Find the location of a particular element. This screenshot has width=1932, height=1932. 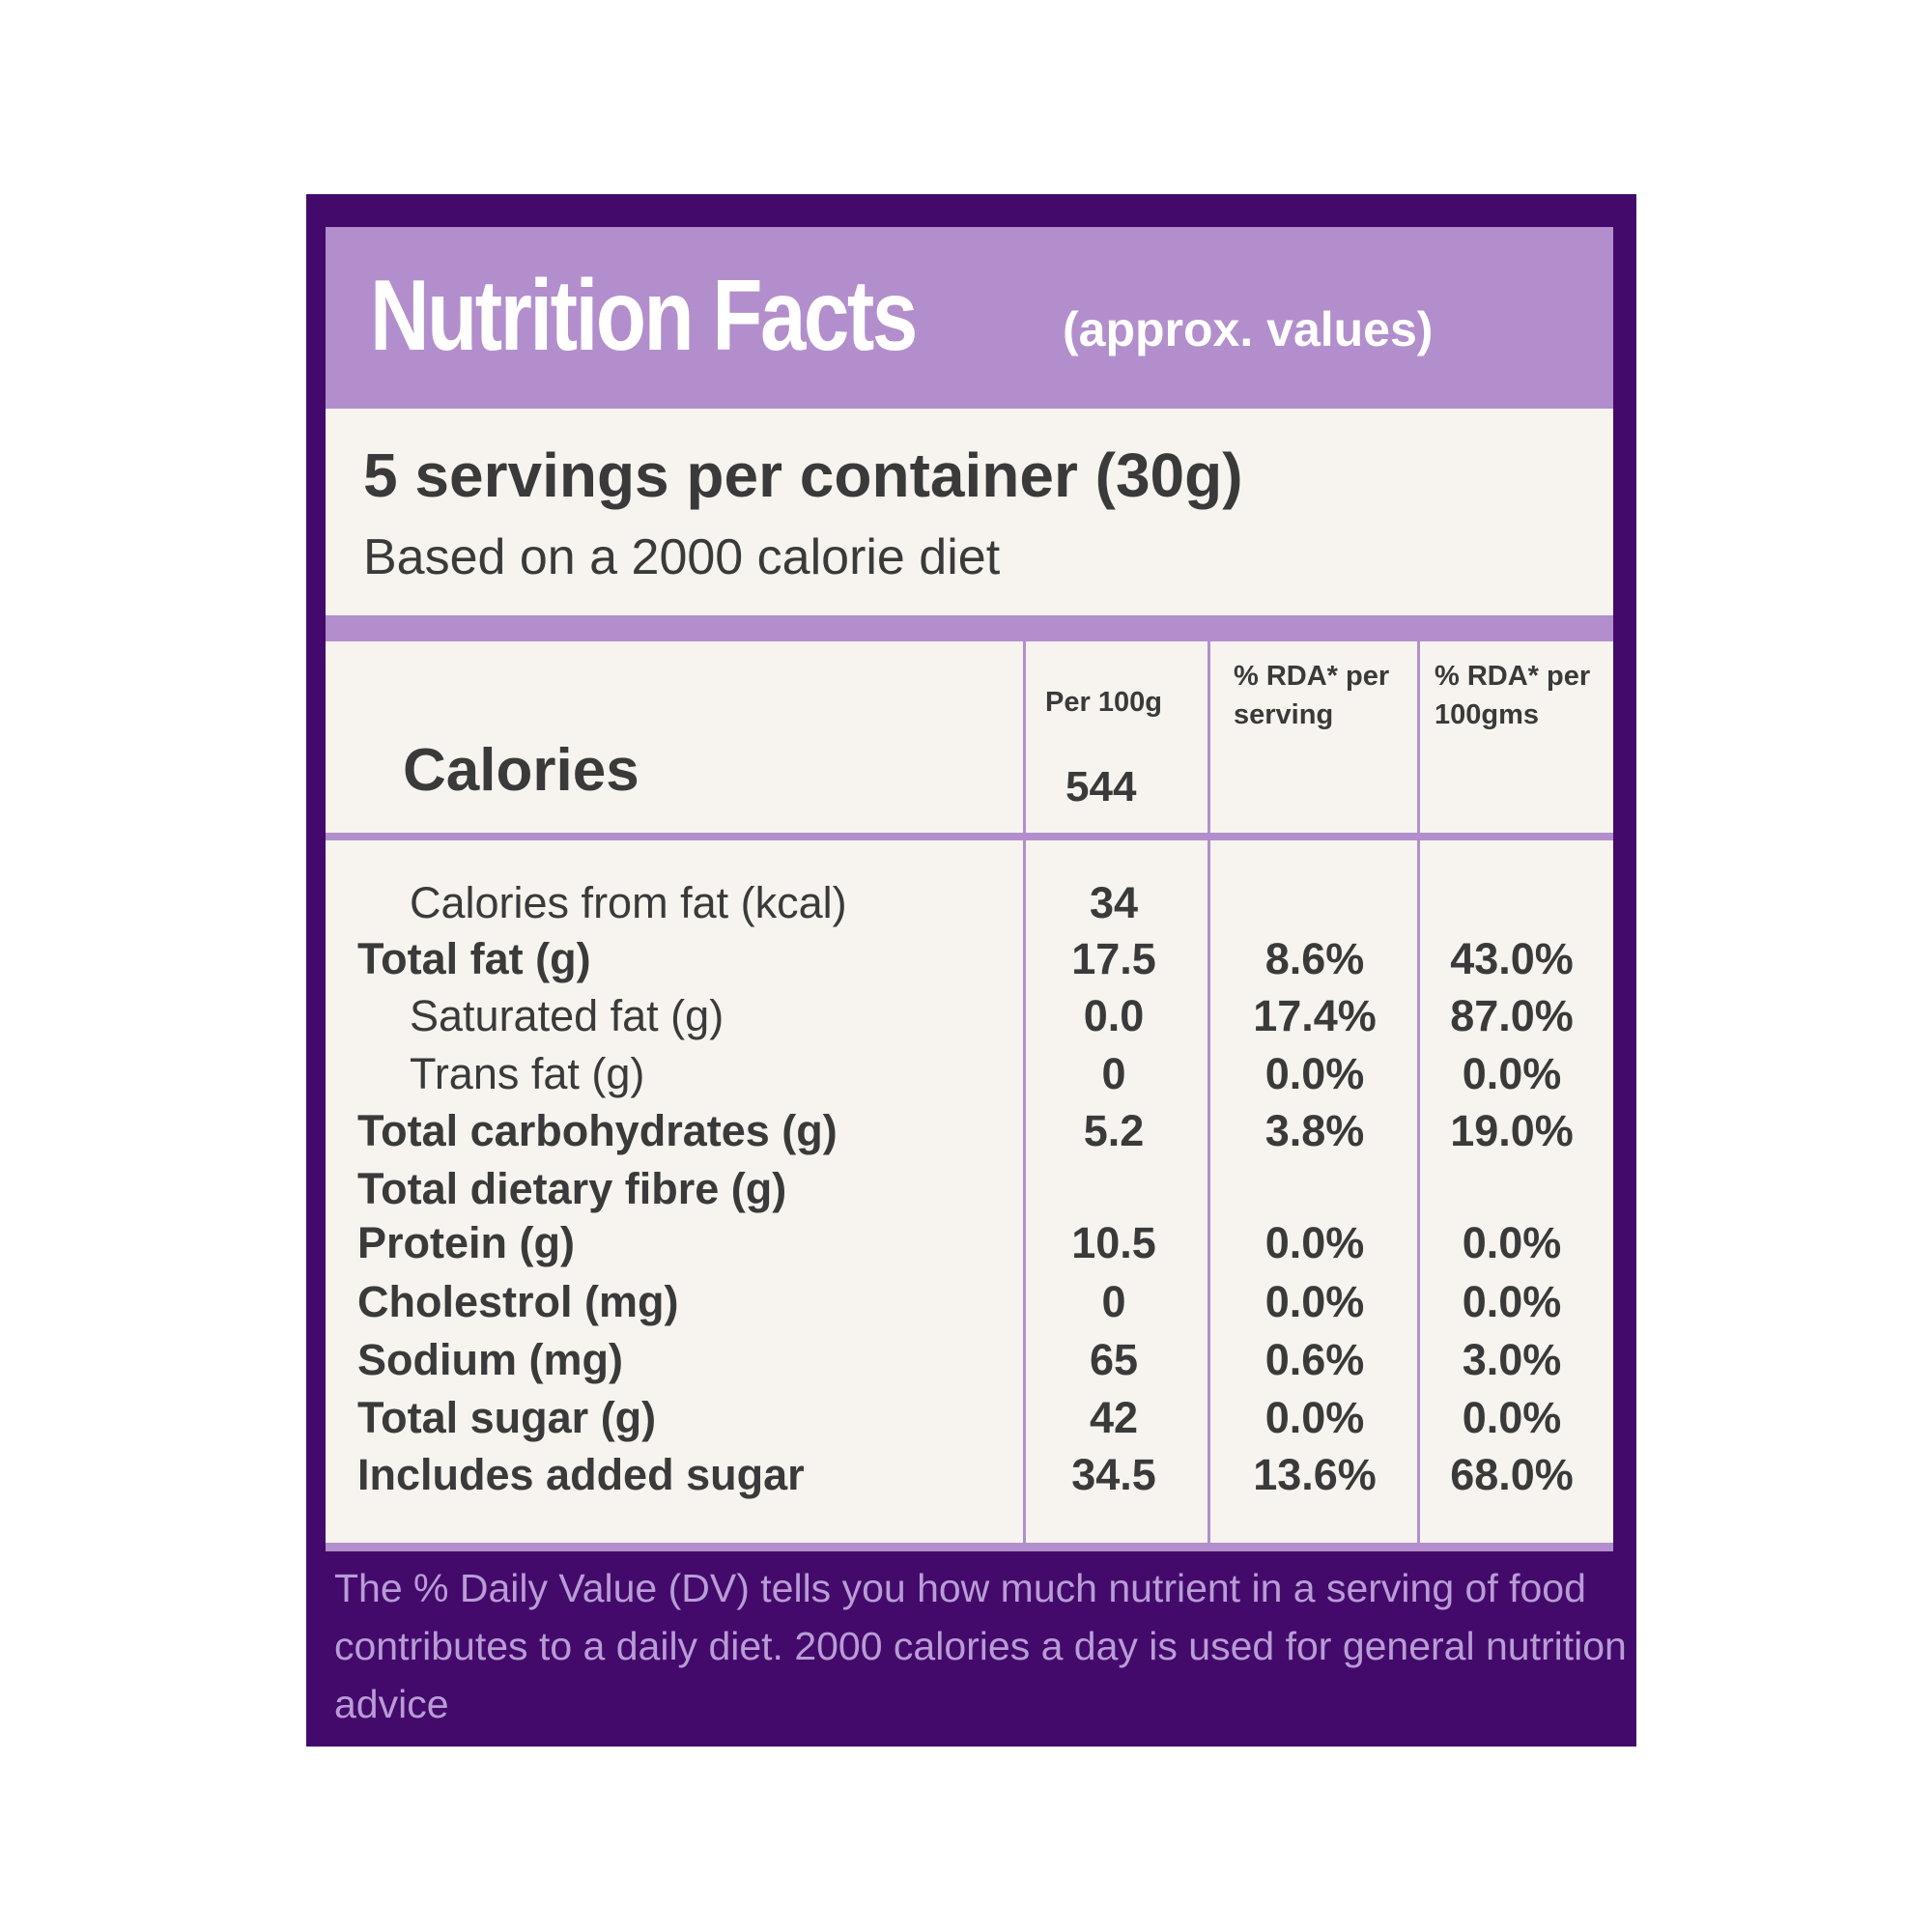

nutrient-row: Protein (g) 10.5 0.0% 0.0% is located at coordinates (966, 1245).